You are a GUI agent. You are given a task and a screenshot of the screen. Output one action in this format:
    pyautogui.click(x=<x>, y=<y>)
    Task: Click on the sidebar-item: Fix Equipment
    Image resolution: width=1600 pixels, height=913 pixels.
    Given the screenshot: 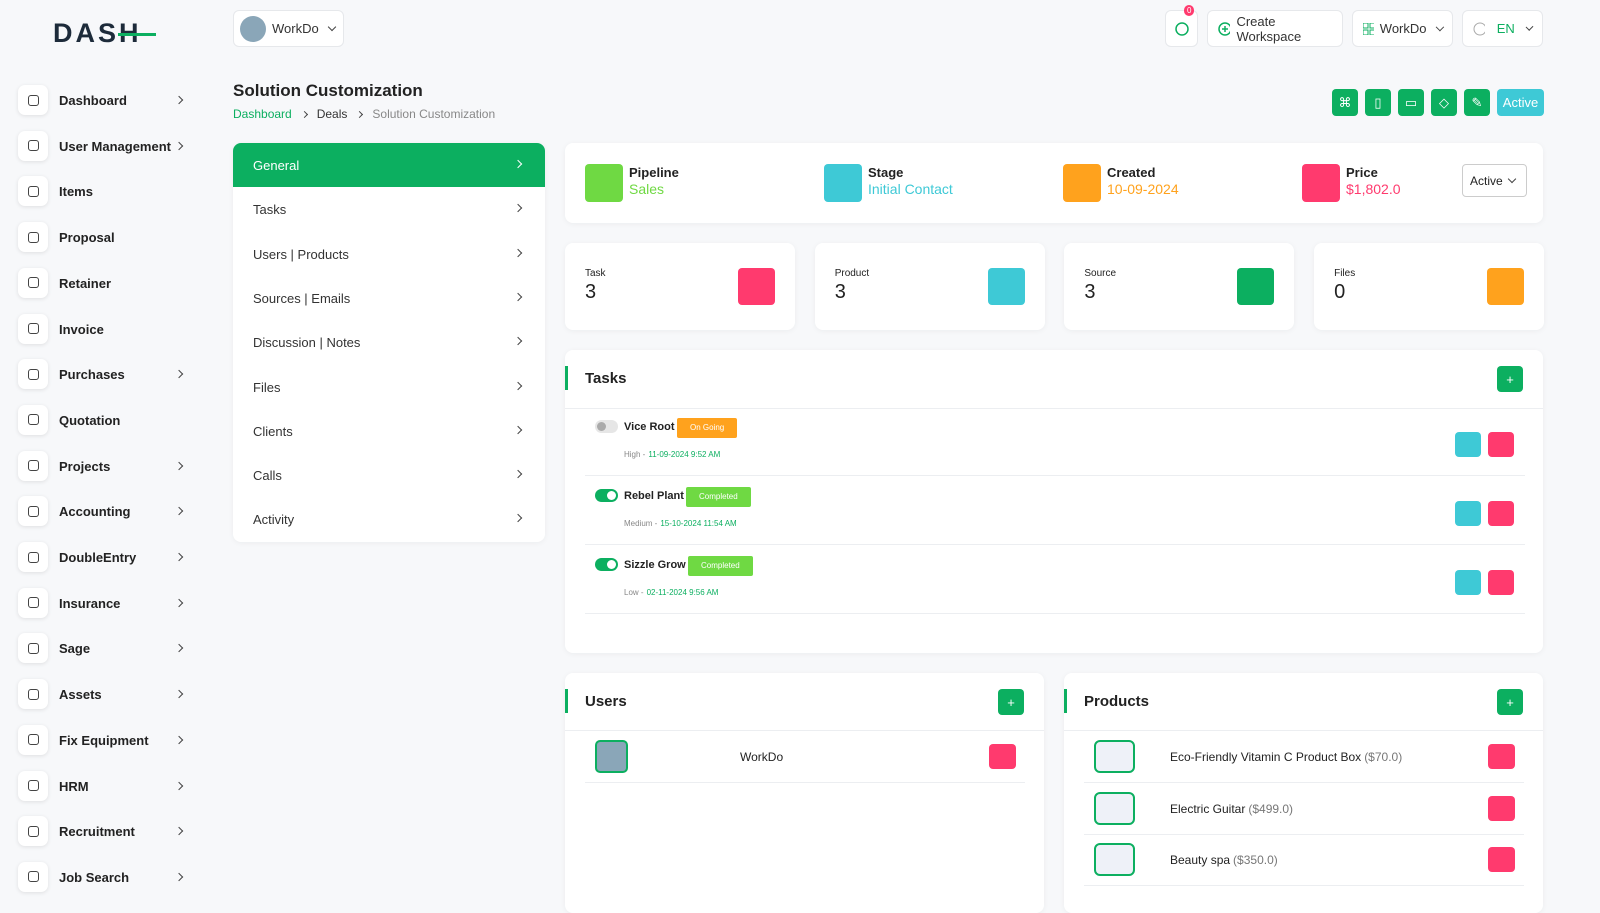 What is the action you would take?
    pyautogui.click(x=107, y=739)
    